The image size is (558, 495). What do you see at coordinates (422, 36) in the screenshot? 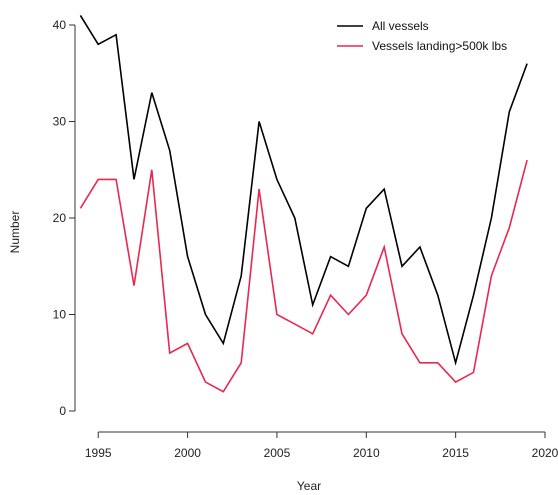
I see `legend: All vessels Vessels landing>500k lbs` at bounding box center [422, 36].